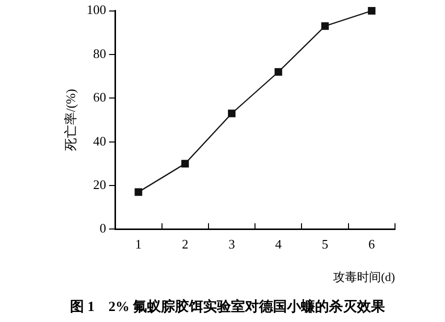 Image resolution: width=445 pixels, height=322 pixels. Describe the element at coordinates (325, 244) in the screenshot. I see `x-tick-label: 5` at that location.